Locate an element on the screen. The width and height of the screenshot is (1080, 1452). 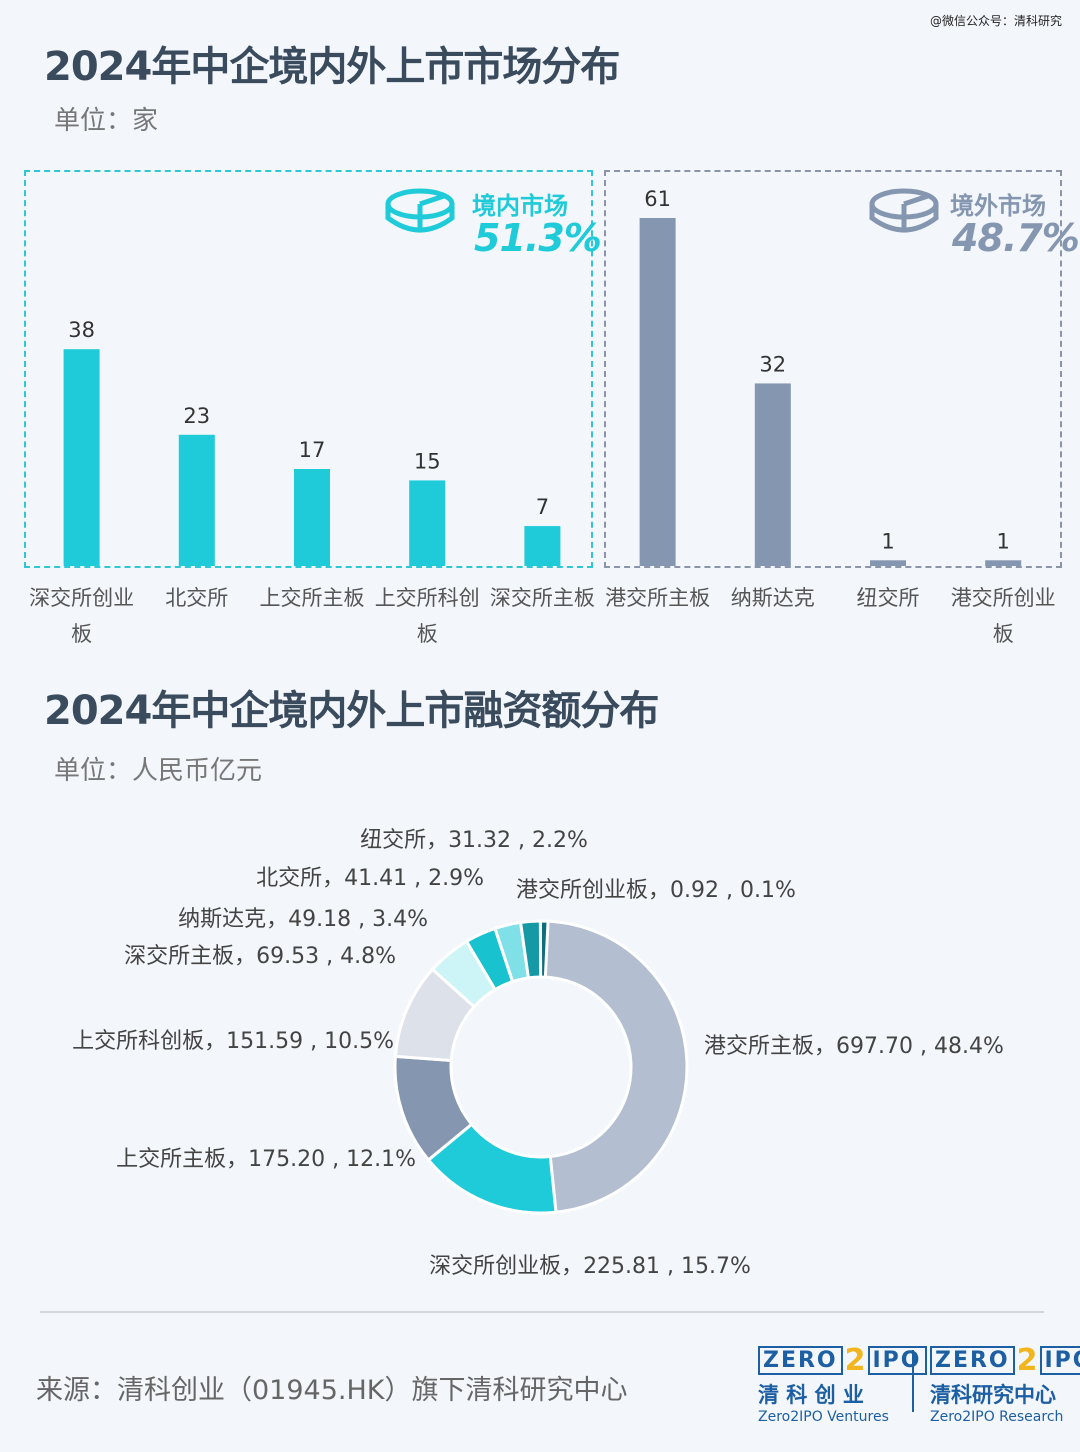
bar-value-label: 17 is located at coordinates (312, 450).